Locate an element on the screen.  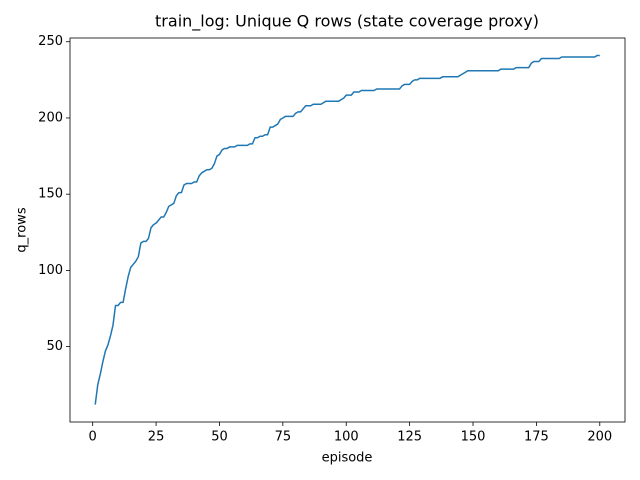
y-axis-label: q_rows is located at coordinates (22, 229).